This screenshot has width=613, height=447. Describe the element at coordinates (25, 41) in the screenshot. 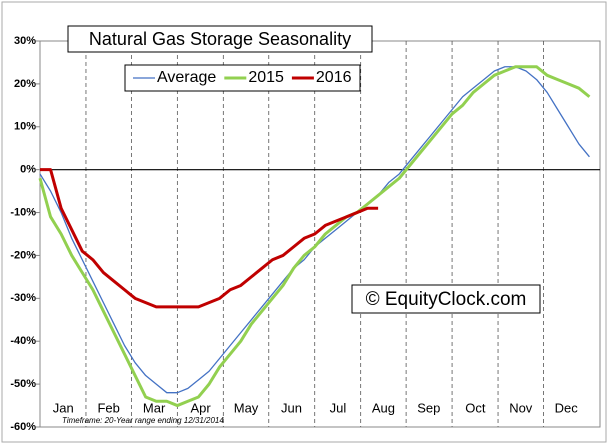

I see `y-tick-label: 30%` at that location.